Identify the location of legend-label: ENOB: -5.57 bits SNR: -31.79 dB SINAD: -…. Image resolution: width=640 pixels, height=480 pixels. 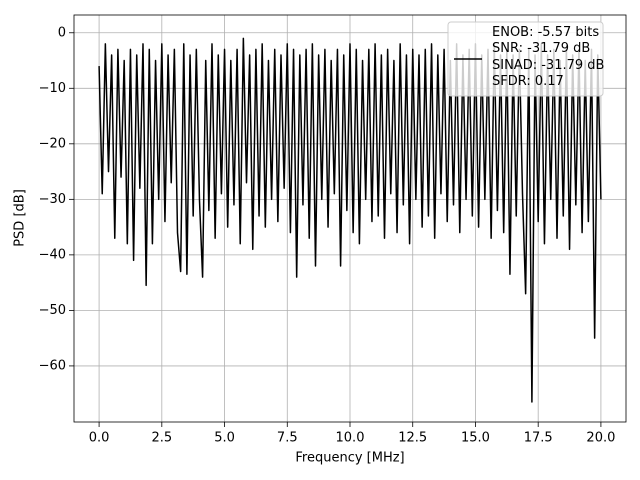
(548, 57).